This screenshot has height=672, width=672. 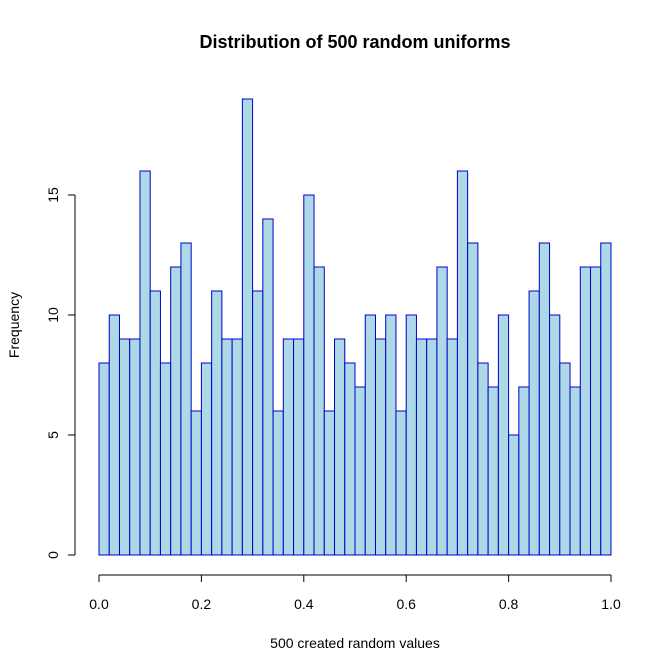 What do you see at coordinates (14, 325) in the screenshot?
I see `y-axis-label: Frequency` at bounding box center [14, 325].